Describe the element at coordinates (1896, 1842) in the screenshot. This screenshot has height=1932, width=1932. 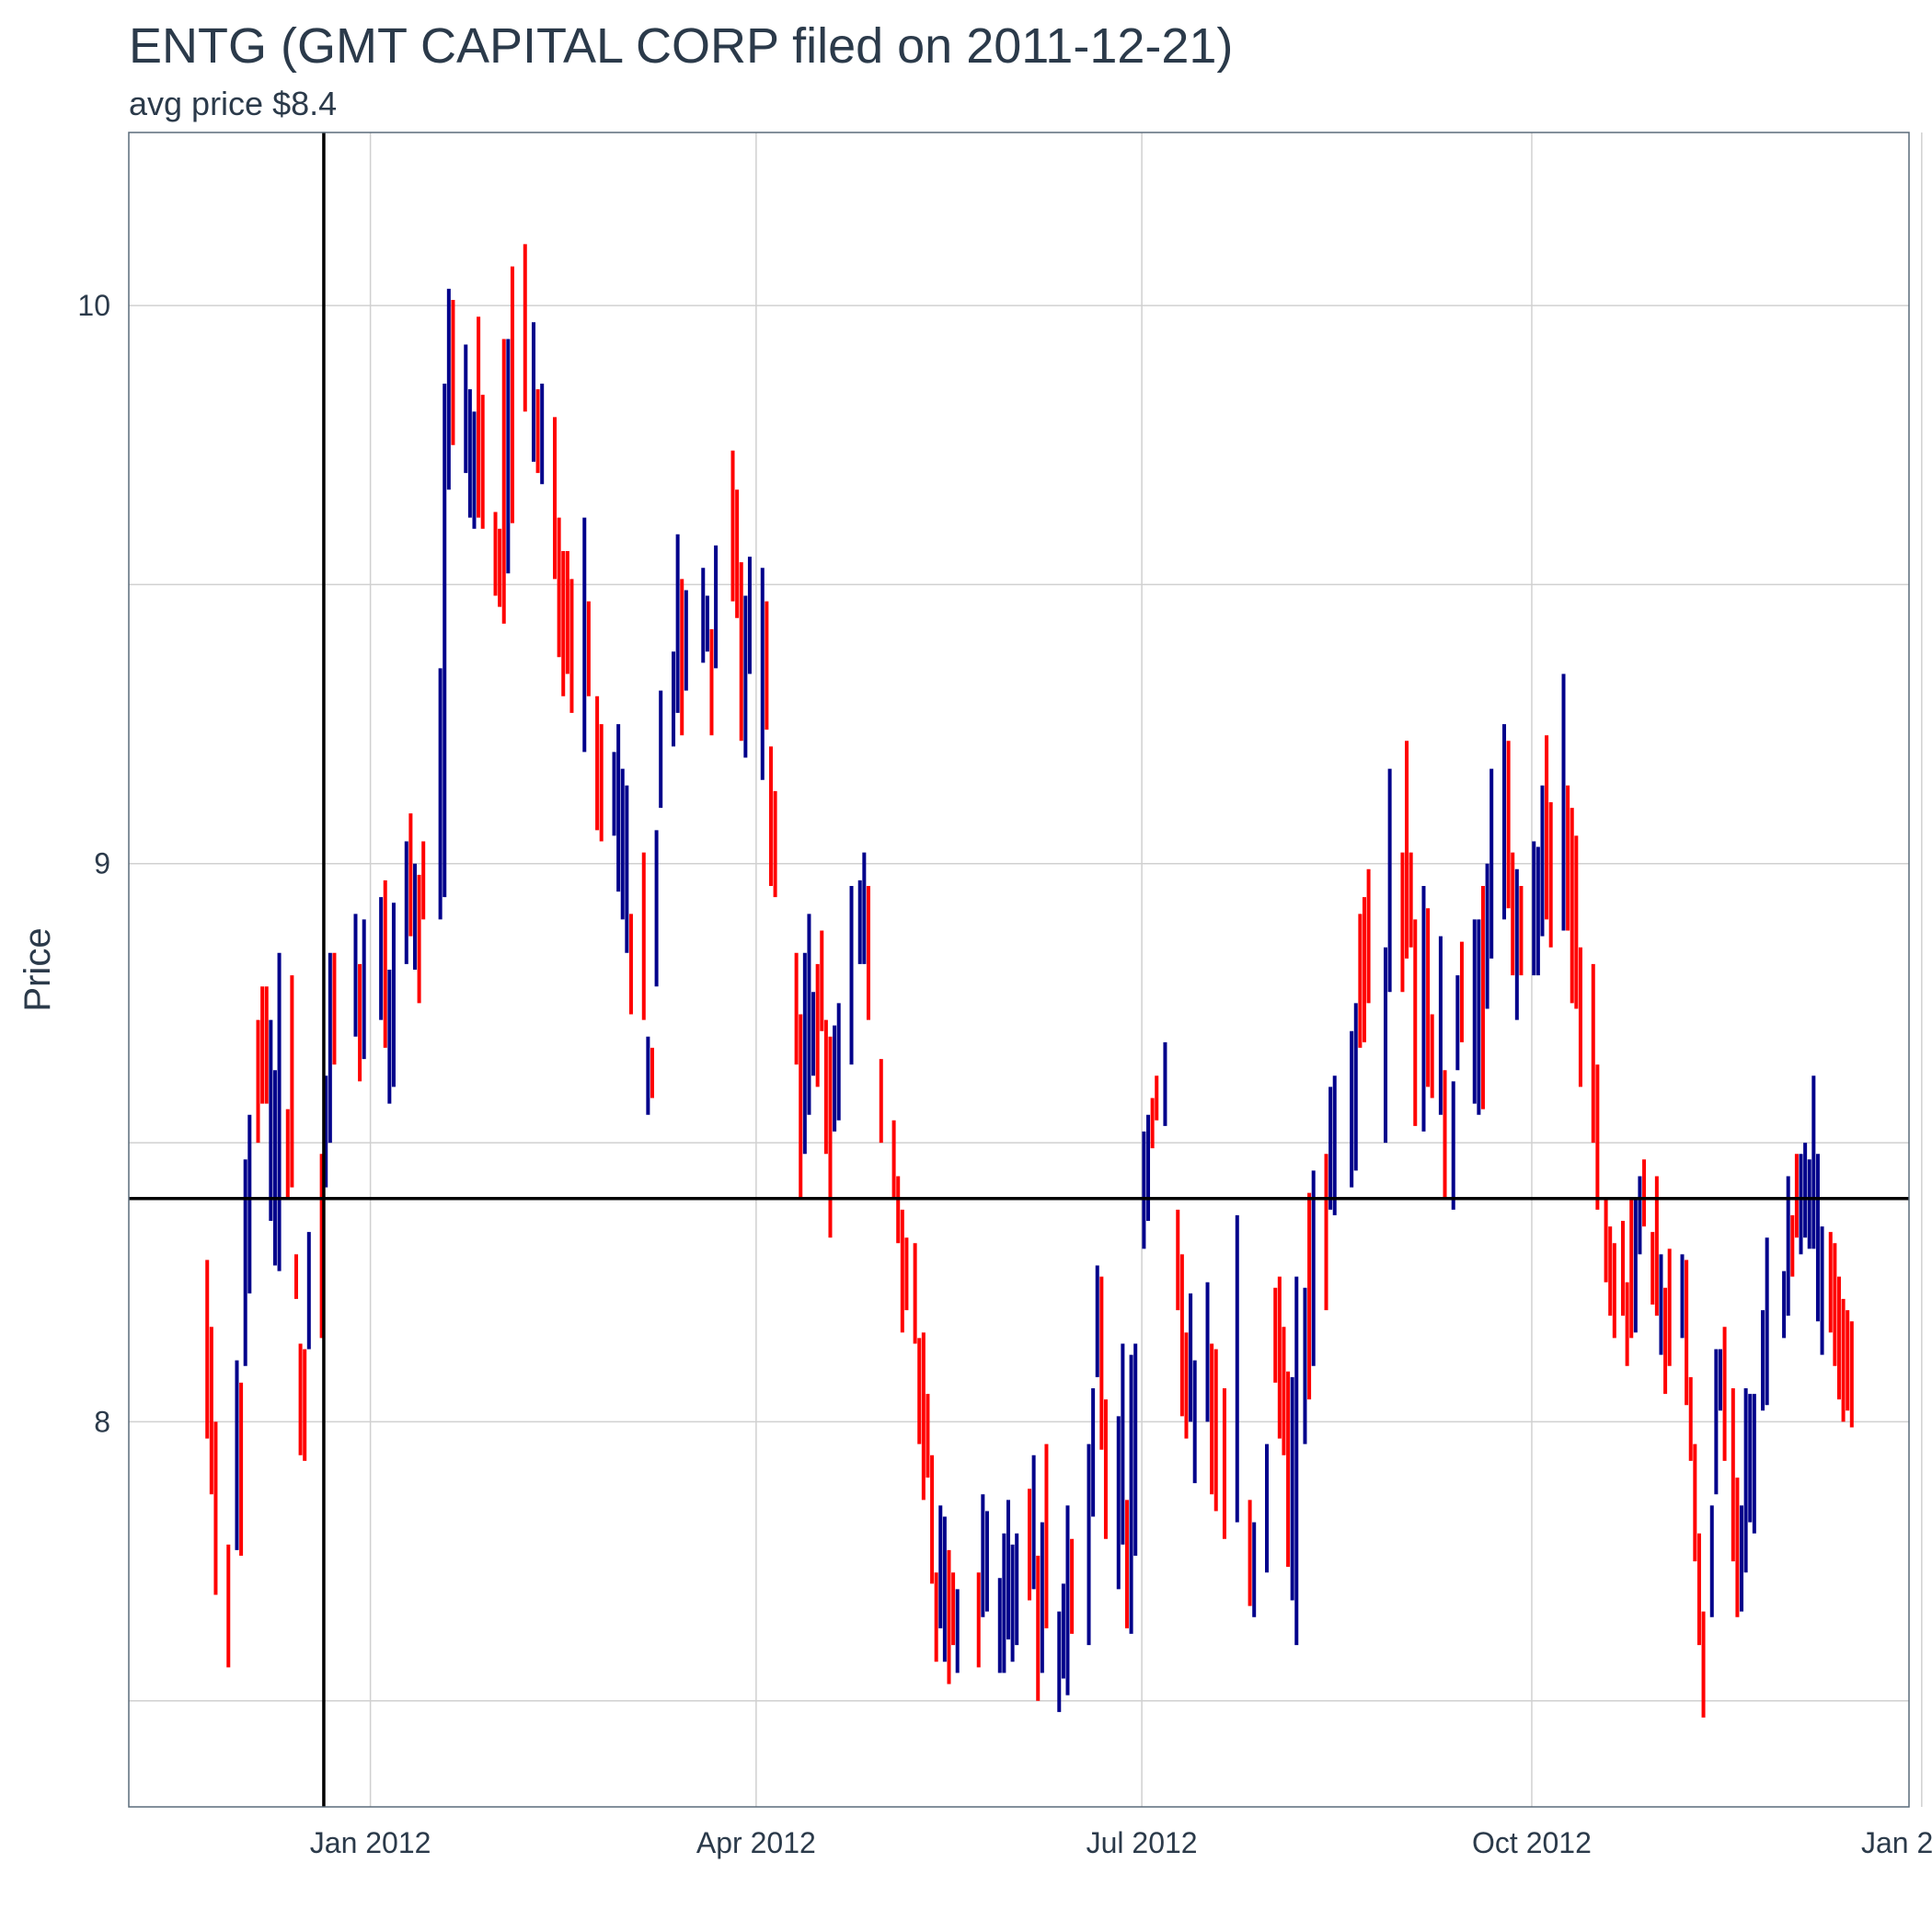
I see `x-tick-label: Jan 2013` at that location.